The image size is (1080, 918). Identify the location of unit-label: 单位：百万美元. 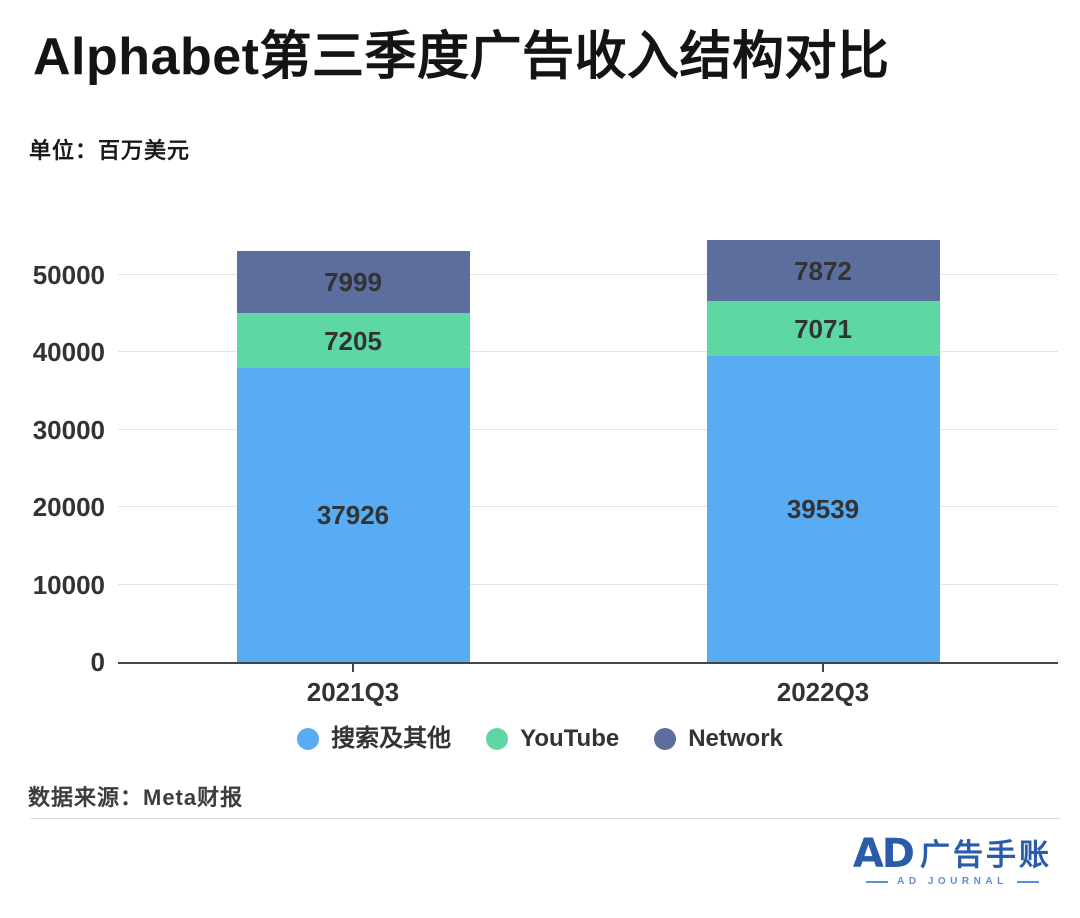
(110, 150).